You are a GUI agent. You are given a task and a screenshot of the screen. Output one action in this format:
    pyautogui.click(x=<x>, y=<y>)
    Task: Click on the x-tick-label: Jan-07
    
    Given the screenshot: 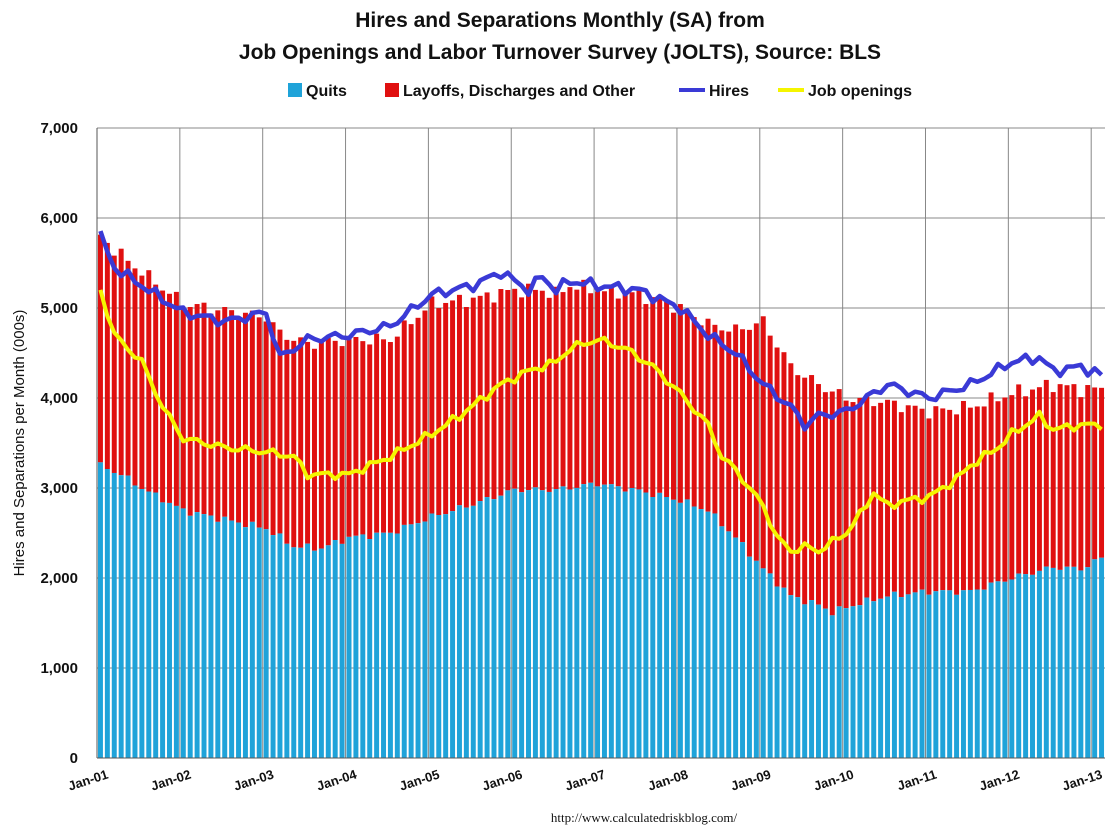 What is the action you would take?
    pyautogui.click(x=585, y=780)
    